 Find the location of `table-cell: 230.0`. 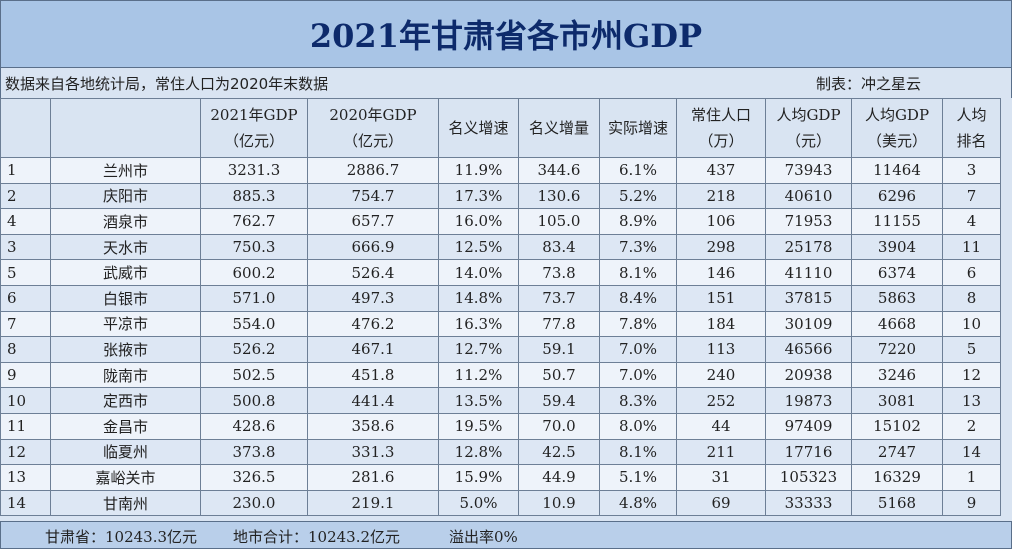

table-cell: 230.0 is located at coordinates (254, 503).